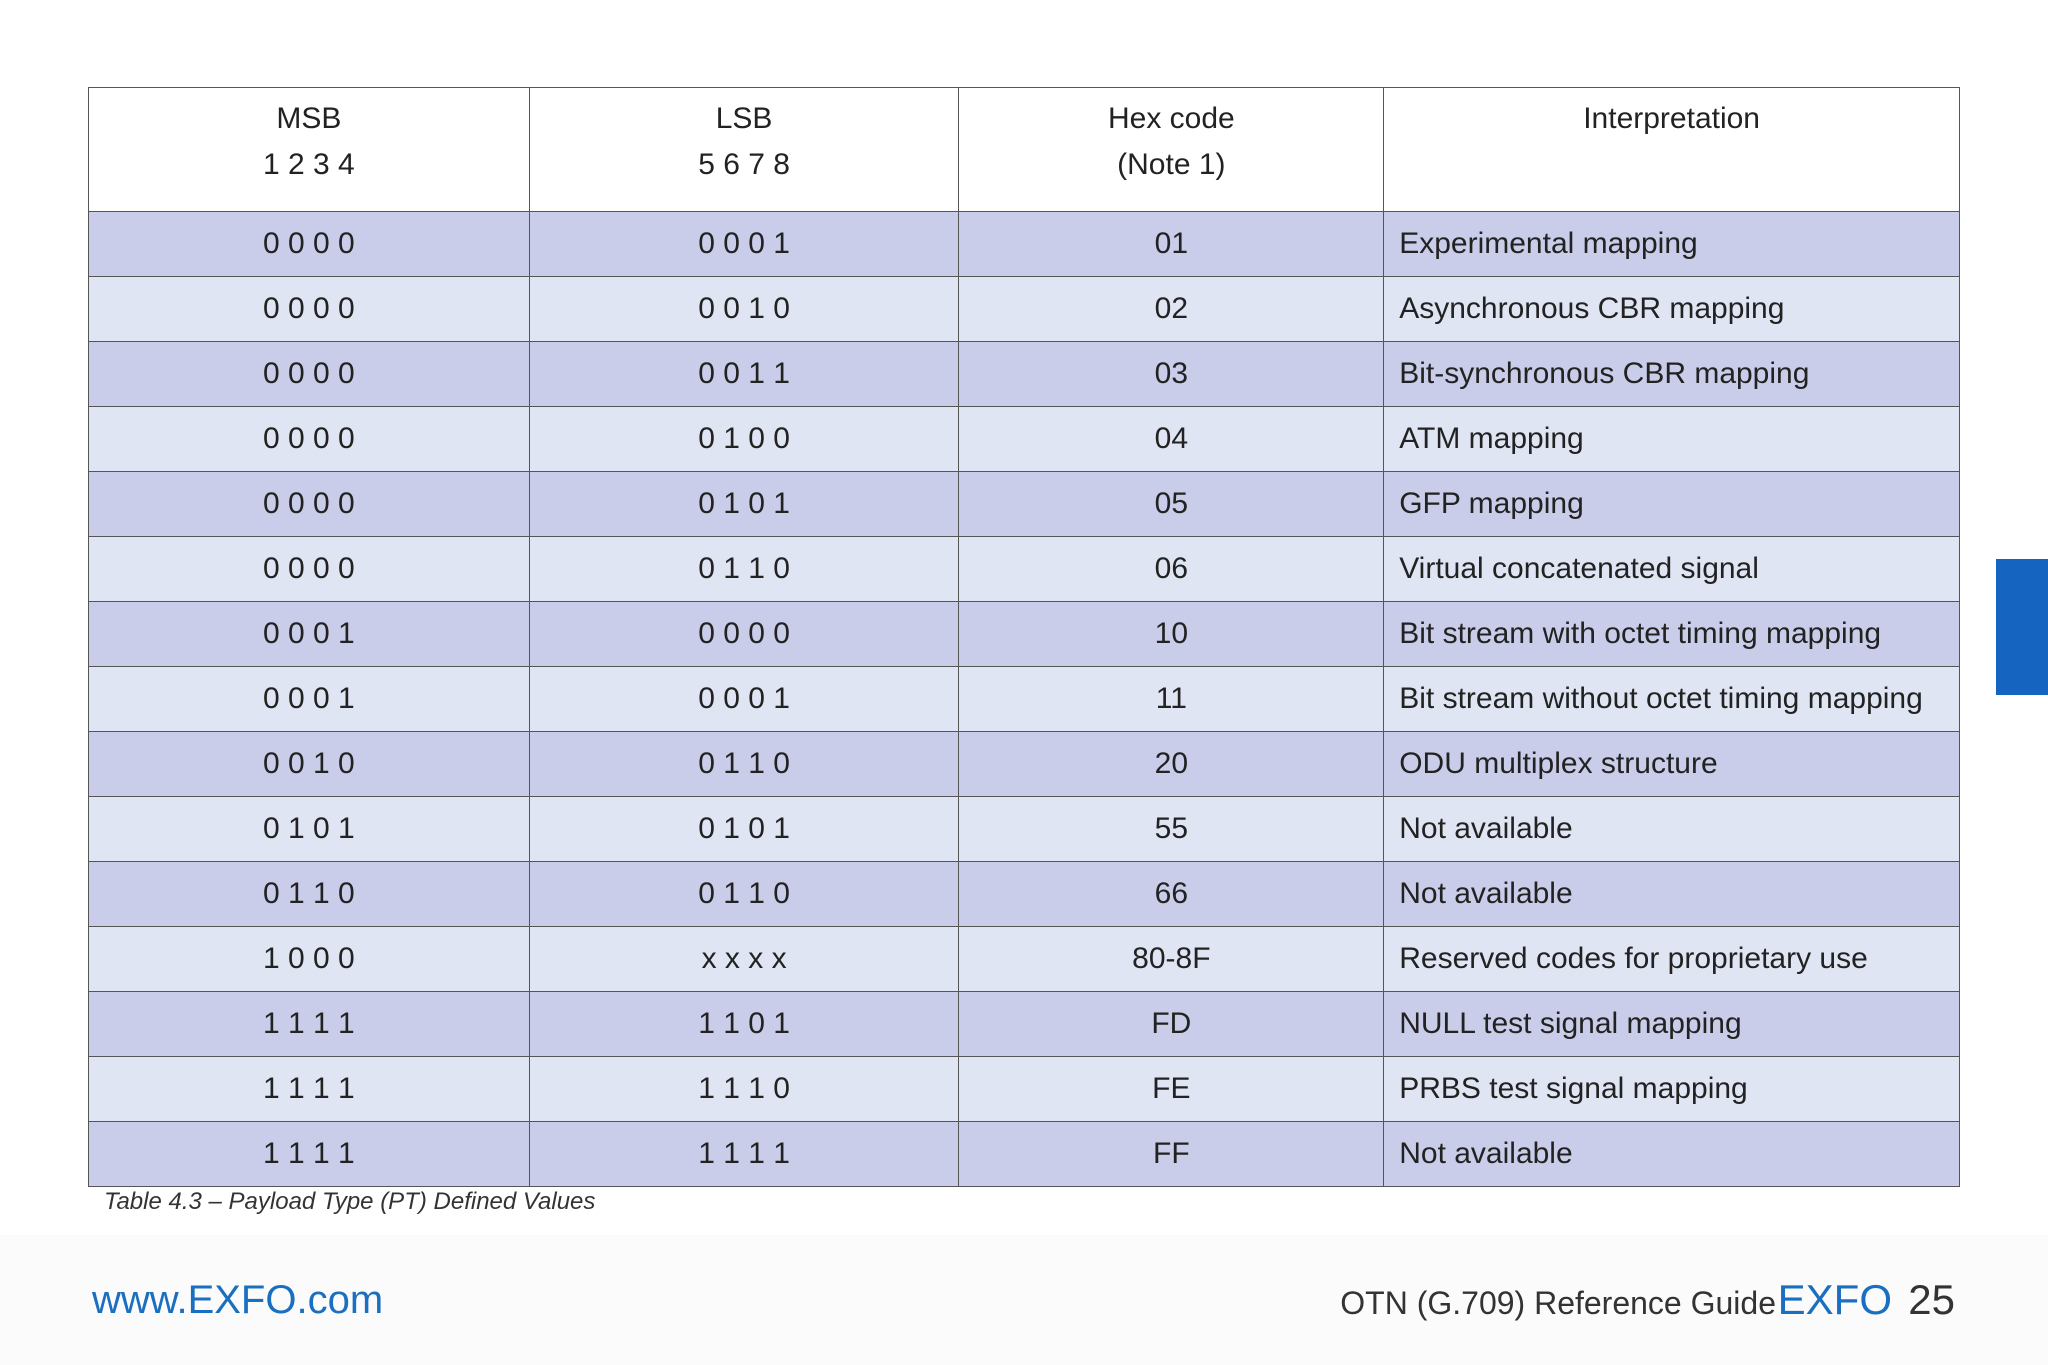  I want to click on table-cell: Reserved codes for proprietary use, so click(1671, 959).